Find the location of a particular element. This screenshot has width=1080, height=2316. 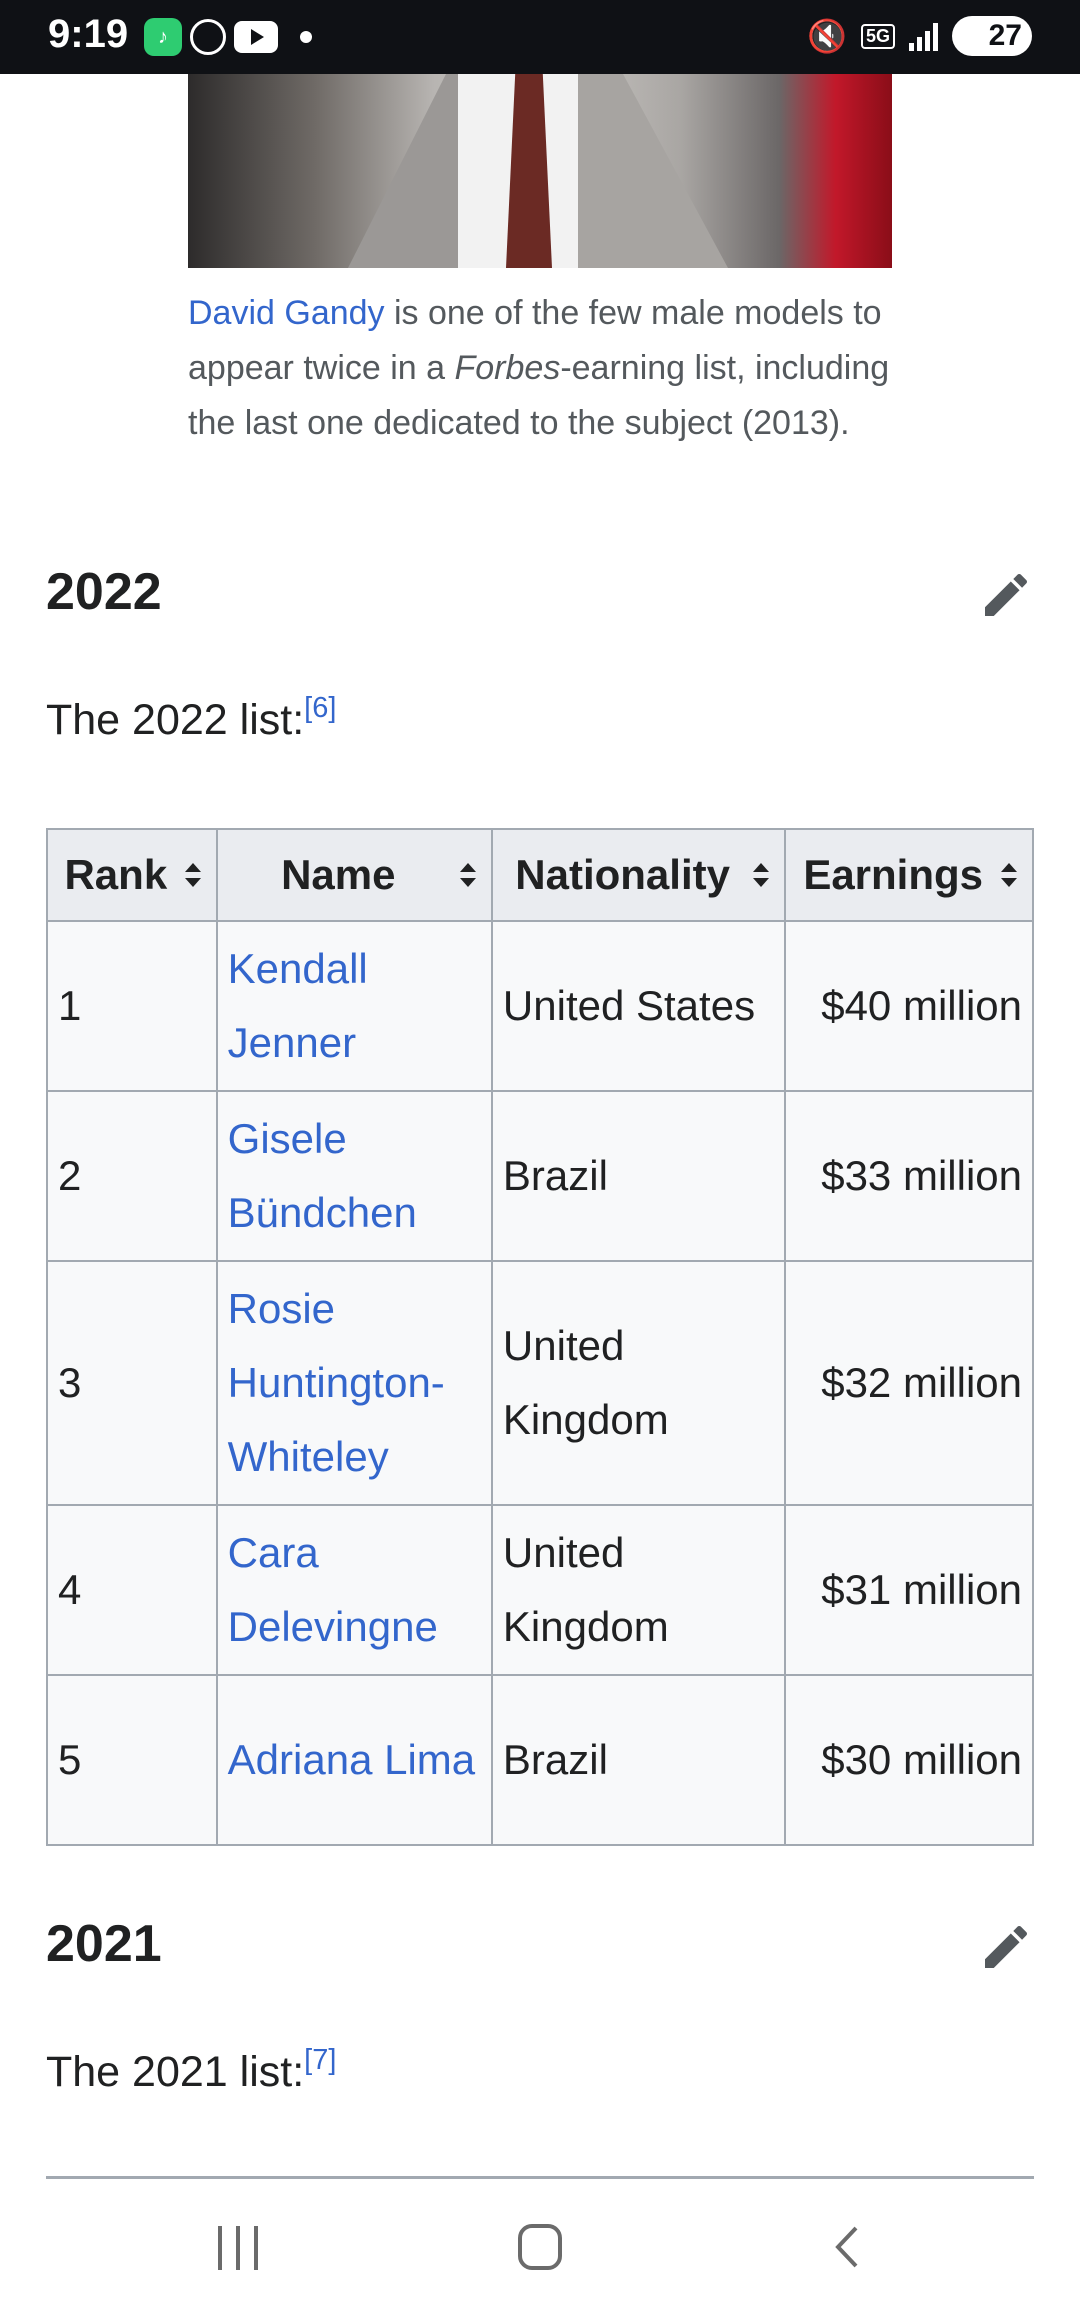

cell-nationality: United States is located at coordinates (638, 1006).